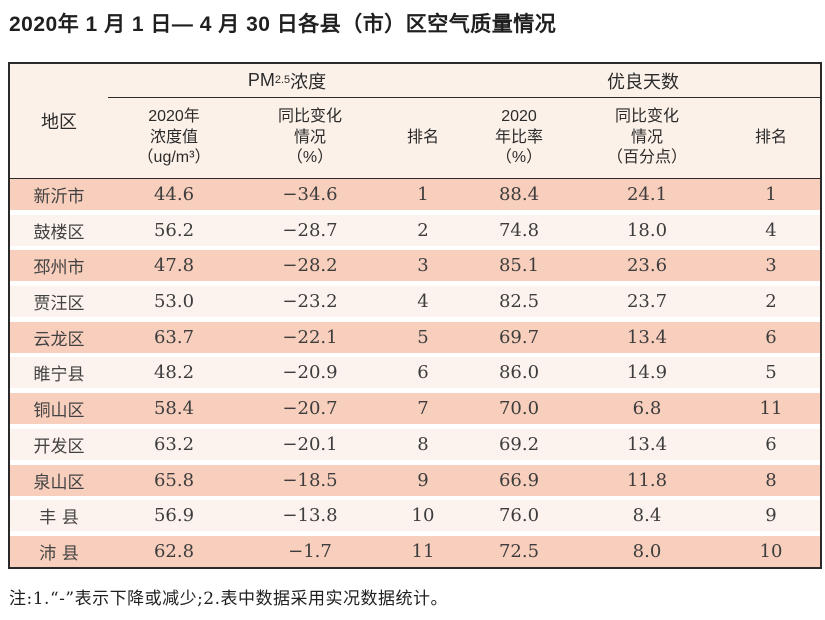  I want to click on header-good-ratio: 2020 年比率 （%）, so click(518, 137).